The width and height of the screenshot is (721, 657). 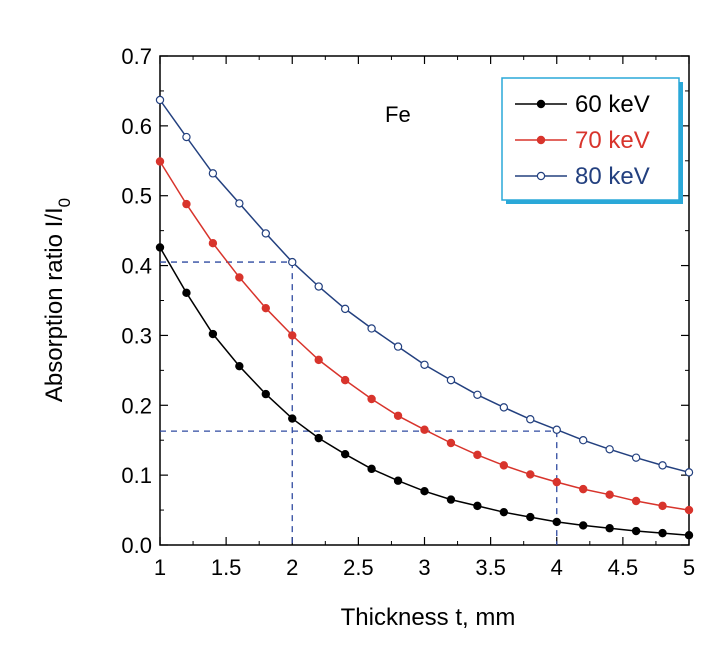 I want to click on y-tick-label: 0.7, so click(x=136, y=56).